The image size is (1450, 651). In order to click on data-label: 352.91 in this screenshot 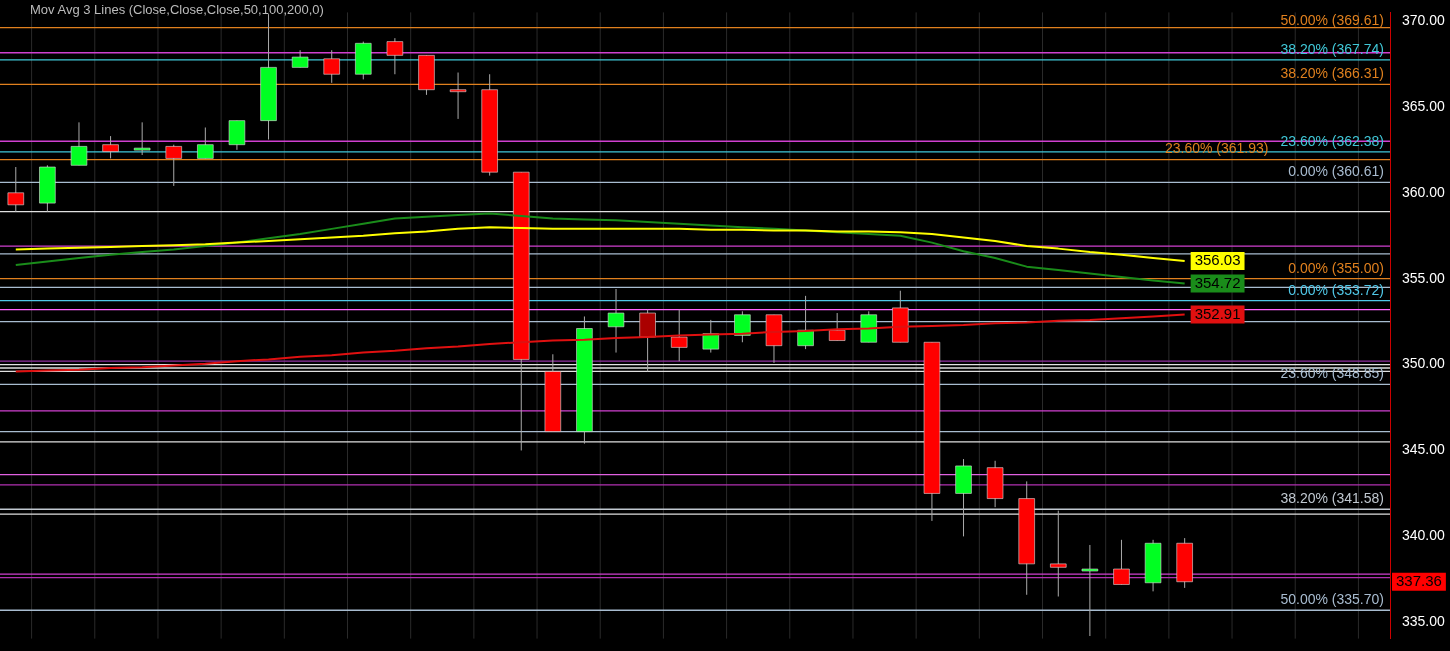, I will do `click(1217, 313)`.